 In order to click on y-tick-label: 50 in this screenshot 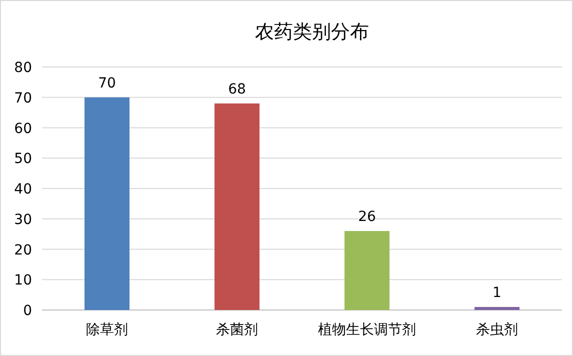, I will do `click(23, 159)`.